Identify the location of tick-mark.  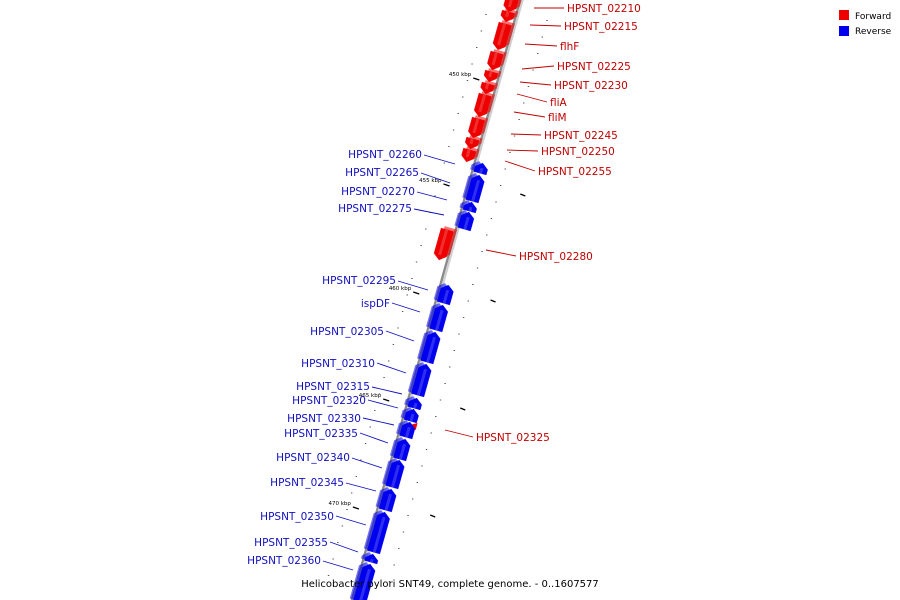
(523, 195).